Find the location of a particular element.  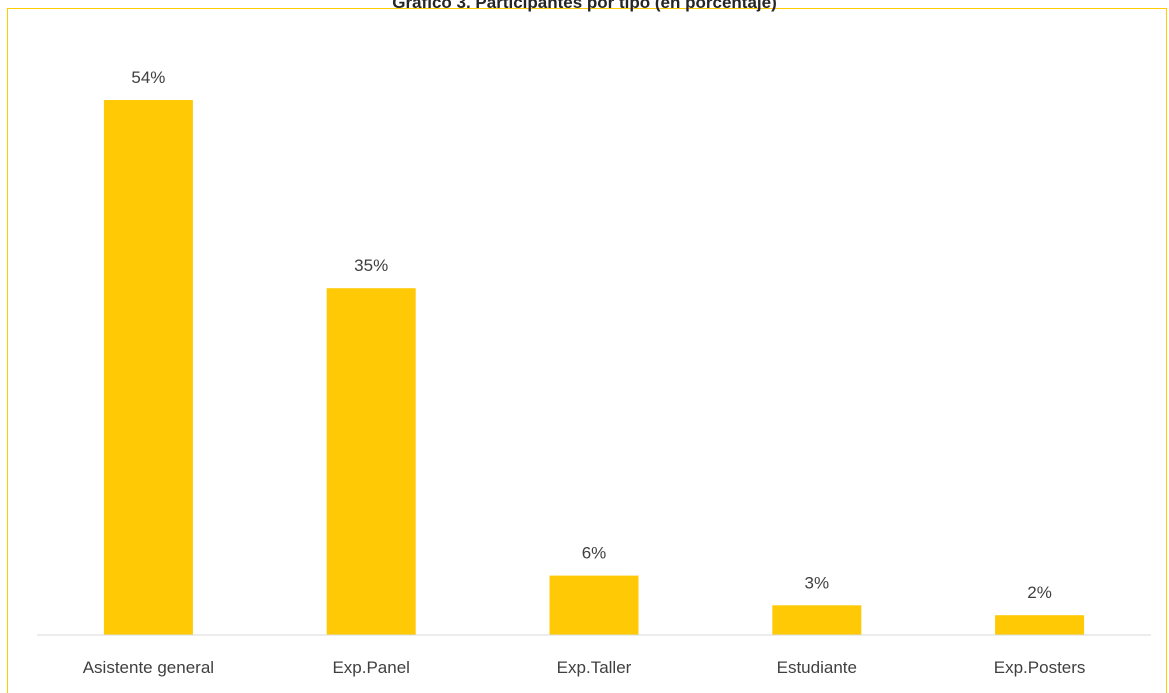

x-tick-label: Estudiante is located at coordinates (817, 667).